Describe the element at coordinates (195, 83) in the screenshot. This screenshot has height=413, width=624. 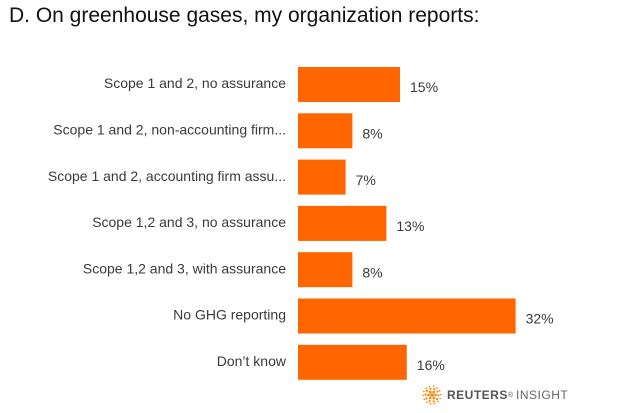
I see `category-label: Scope 1 and 2, no assurance` at that location.